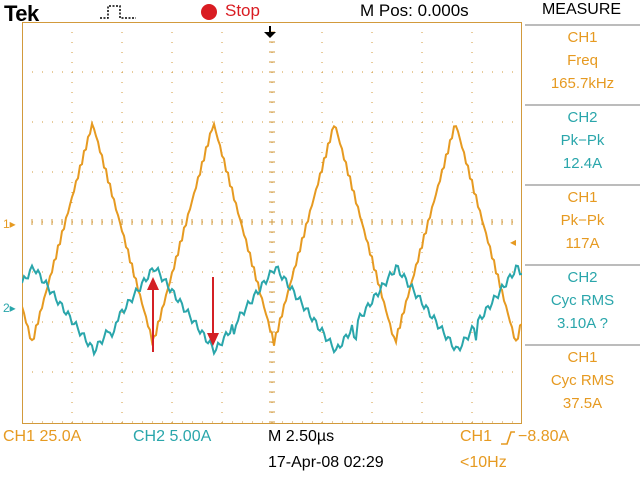 The width and height of the screenshot is (641, 480). Describe the element at coordinates (153, 314) in the screenshot. I see `up-arrow-icon` at that location.